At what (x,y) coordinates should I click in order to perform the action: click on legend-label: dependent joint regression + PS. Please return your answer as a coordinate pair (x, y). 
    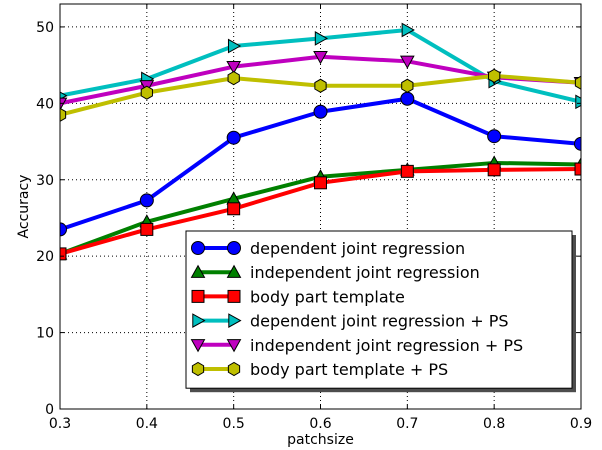
    Looking at the image, I should click on (379, 321).